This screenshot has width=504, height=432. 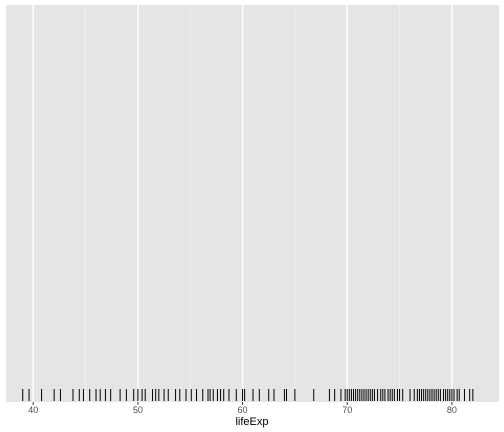 What do you see at coordinates (33, 410) in the screenshot?
I see `x-tick-label: 40` at bounding box center [33, 410].